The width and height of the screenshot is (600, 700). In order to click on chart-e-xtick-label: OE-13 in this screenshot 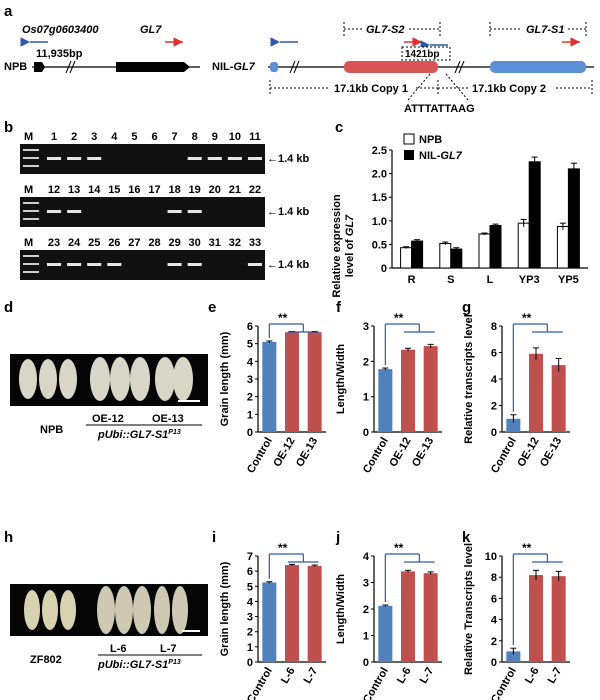, I will do `click(307, 453)`.